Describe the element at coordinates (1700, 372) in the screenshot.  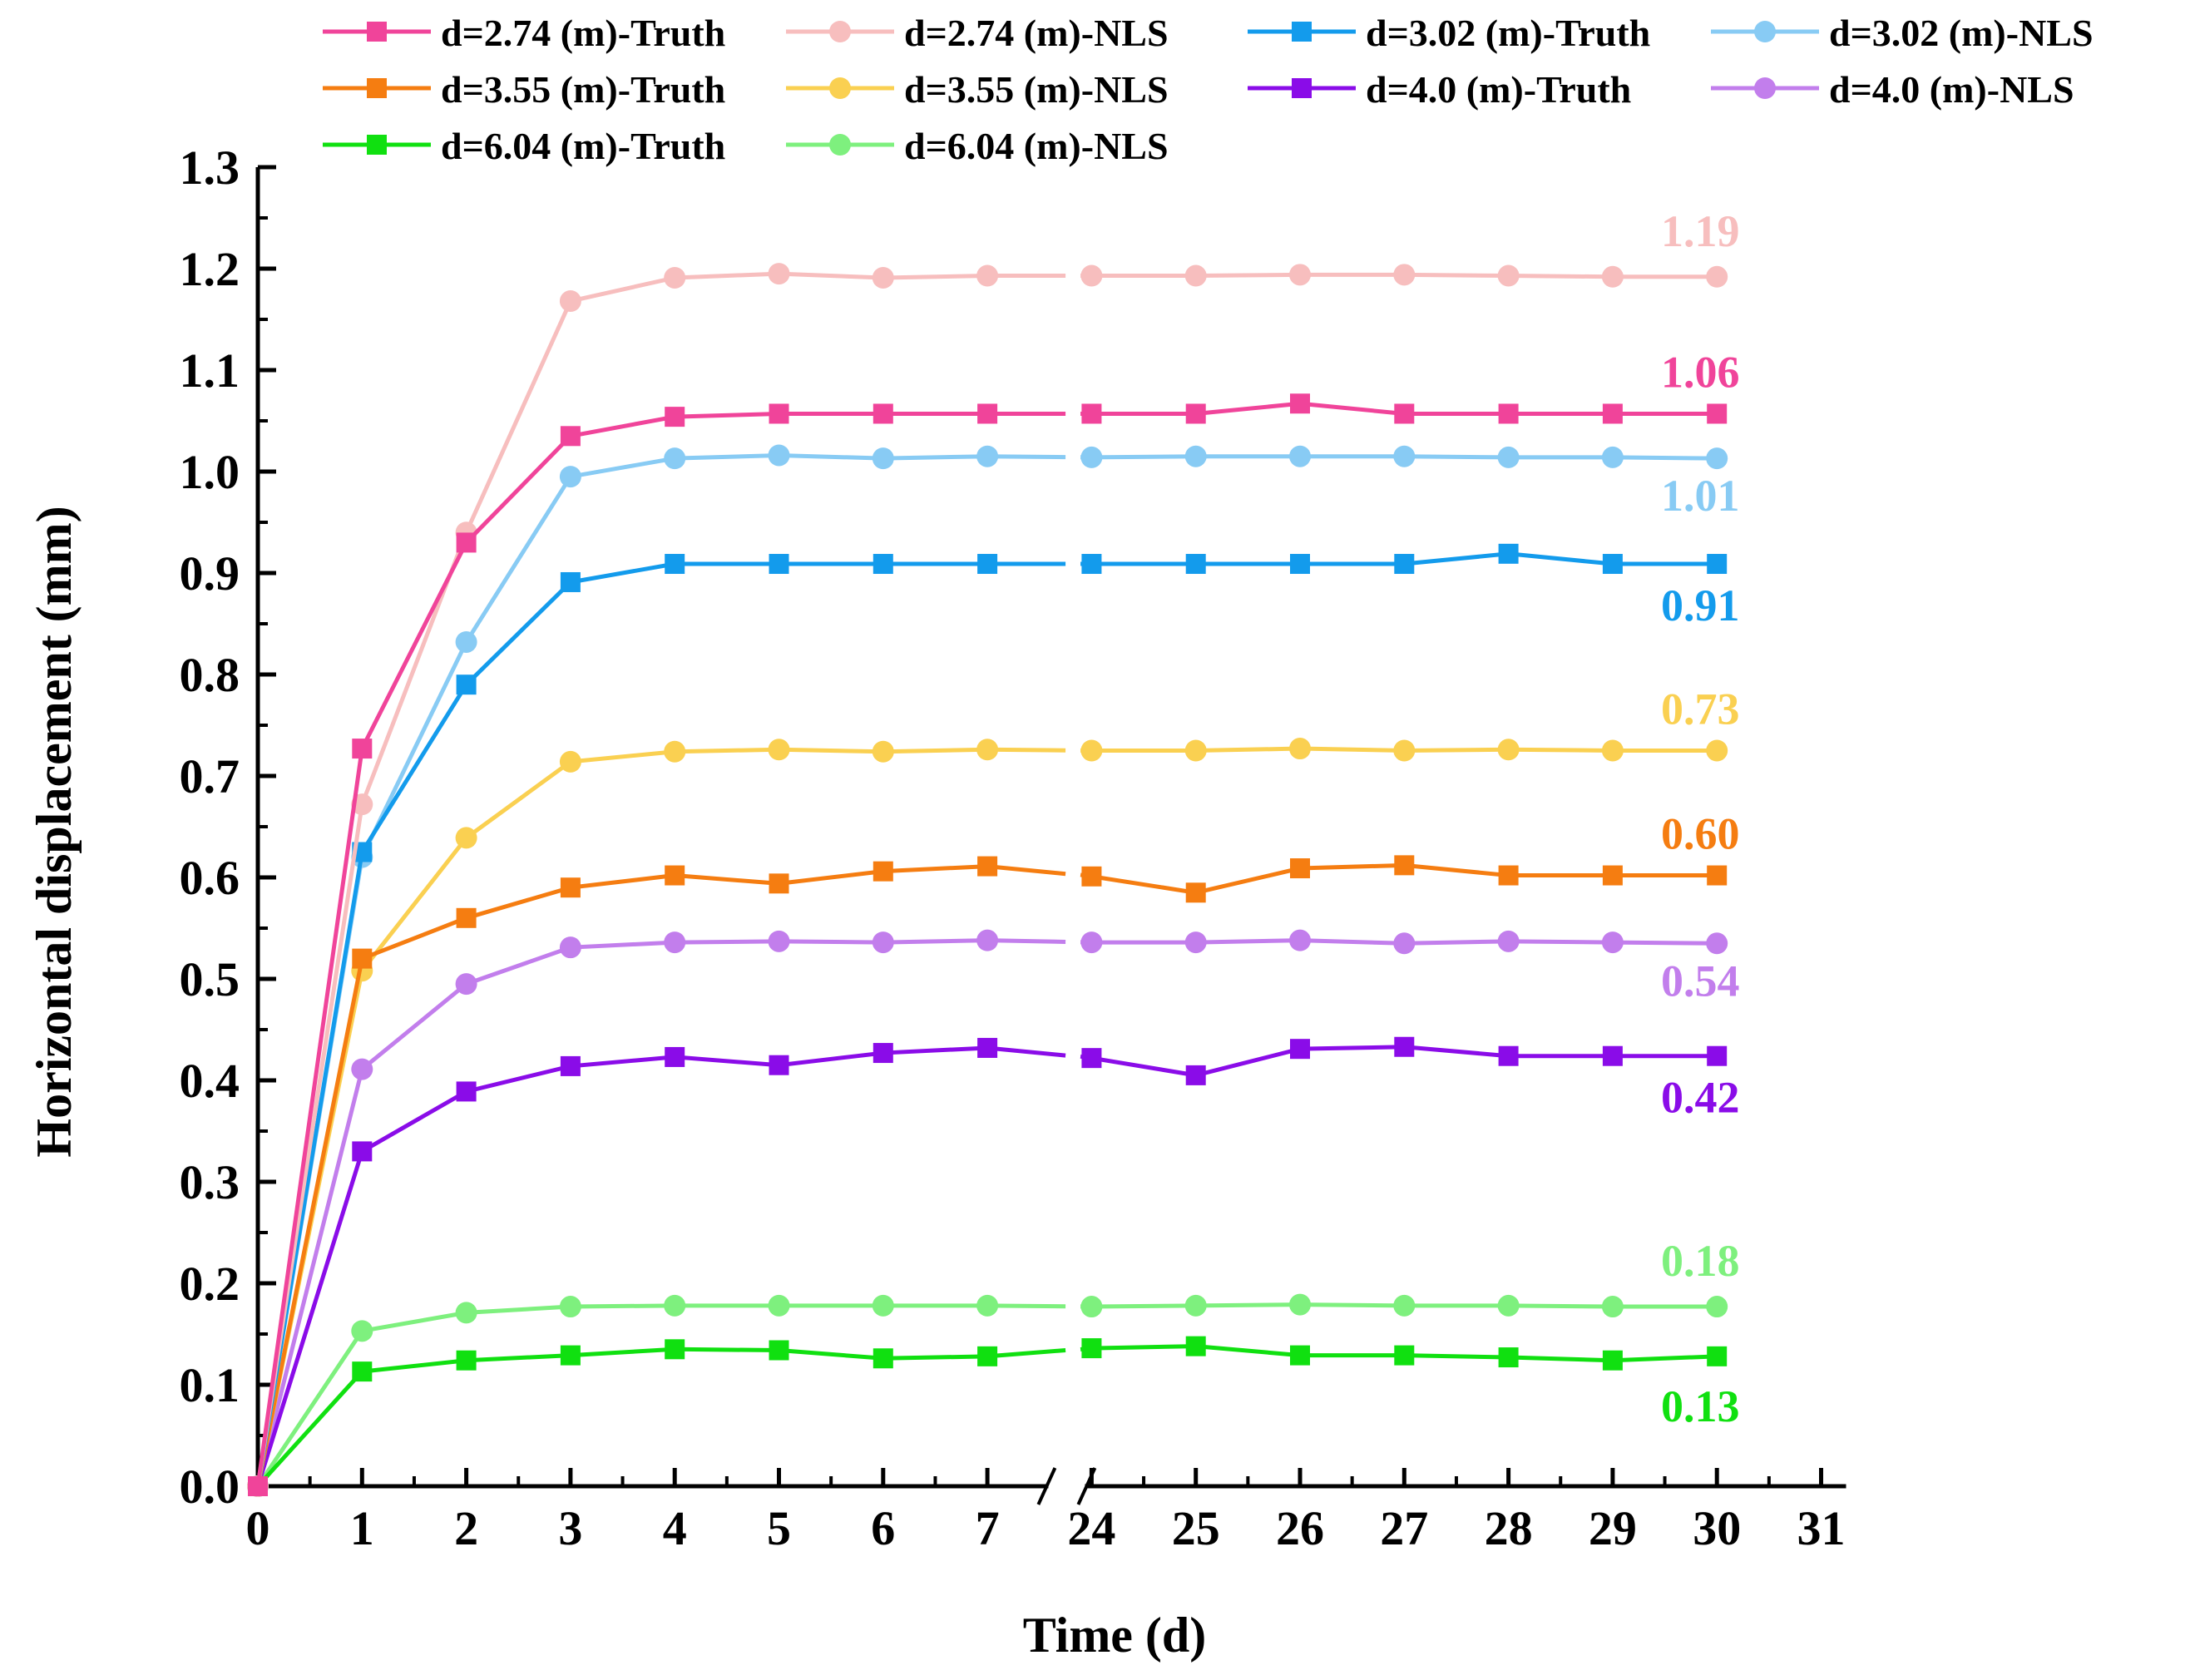
I see `end-value-label: 1.06` at that location.